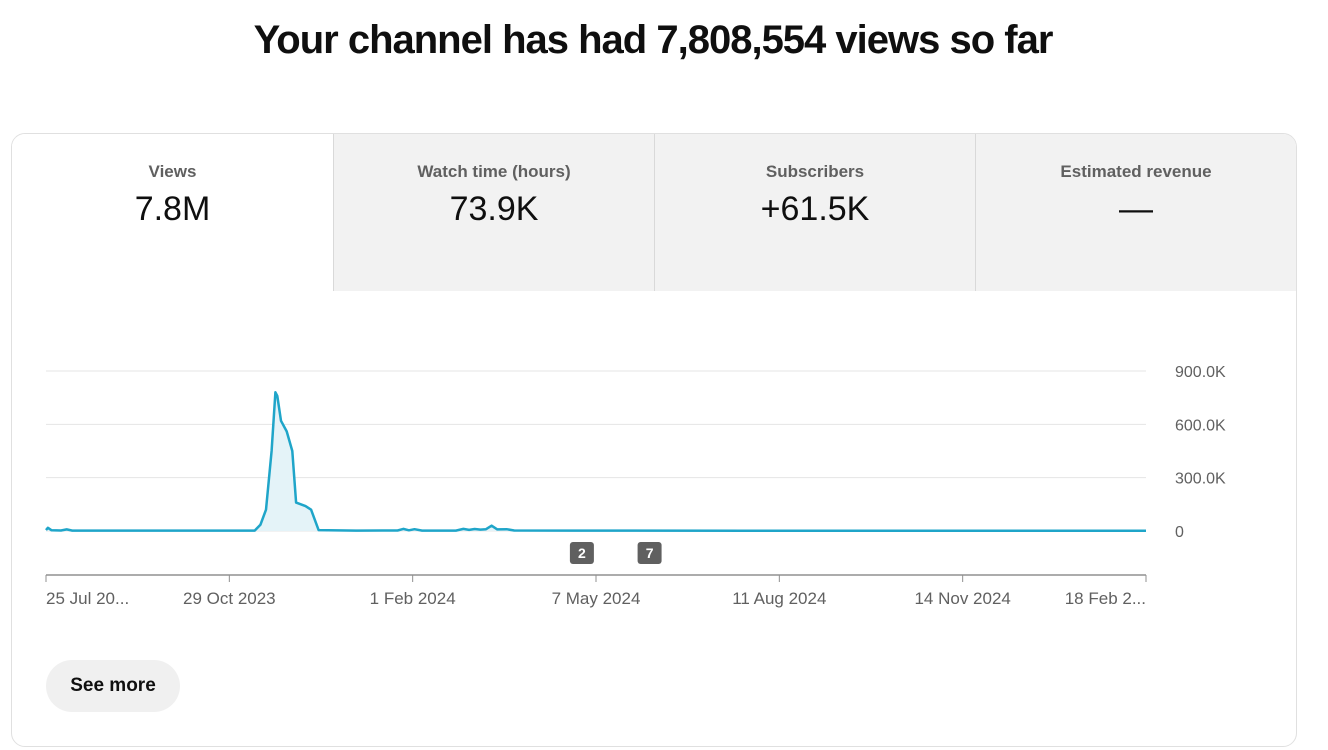 This screenshot has height=750, width=1328. I want to click on tab-views: Views 7.8M, so click(172, 212).